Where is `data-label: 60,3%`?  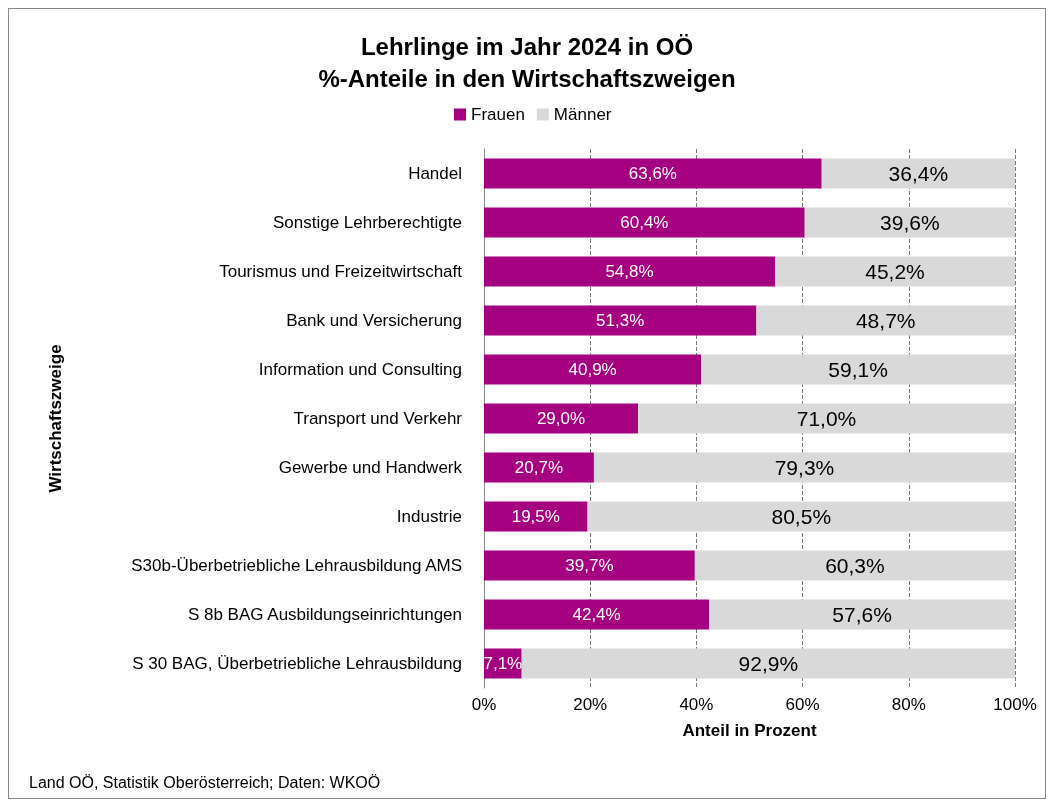
data-label: 60,3% is located at coordinates (855, 565).